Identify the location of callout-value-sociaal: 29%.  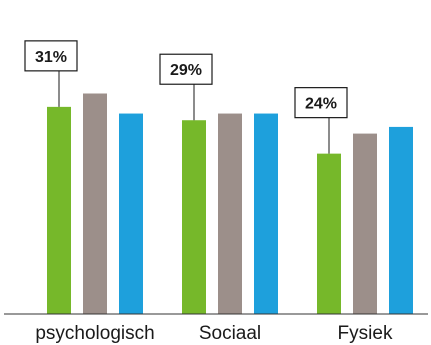
(186, 70).